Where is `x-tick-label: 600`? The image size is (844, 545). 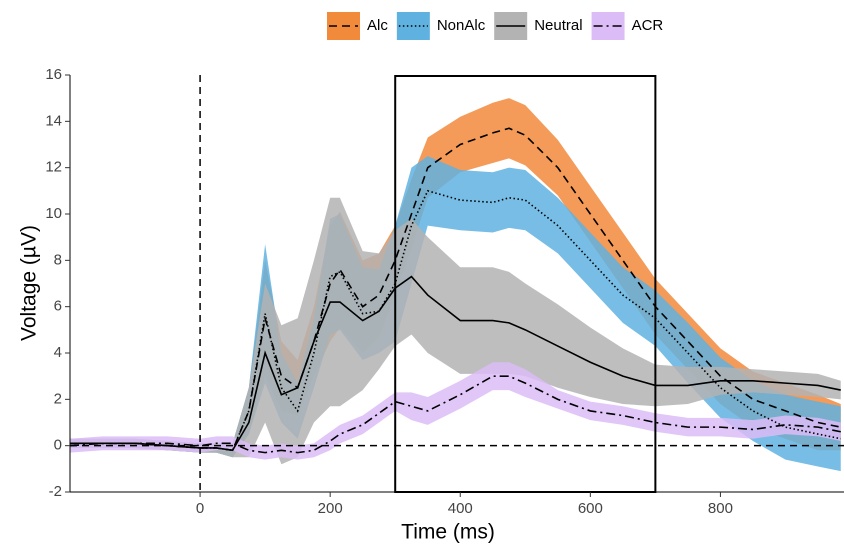 x-tick-label: 600 is located at coordinates (590, 508).